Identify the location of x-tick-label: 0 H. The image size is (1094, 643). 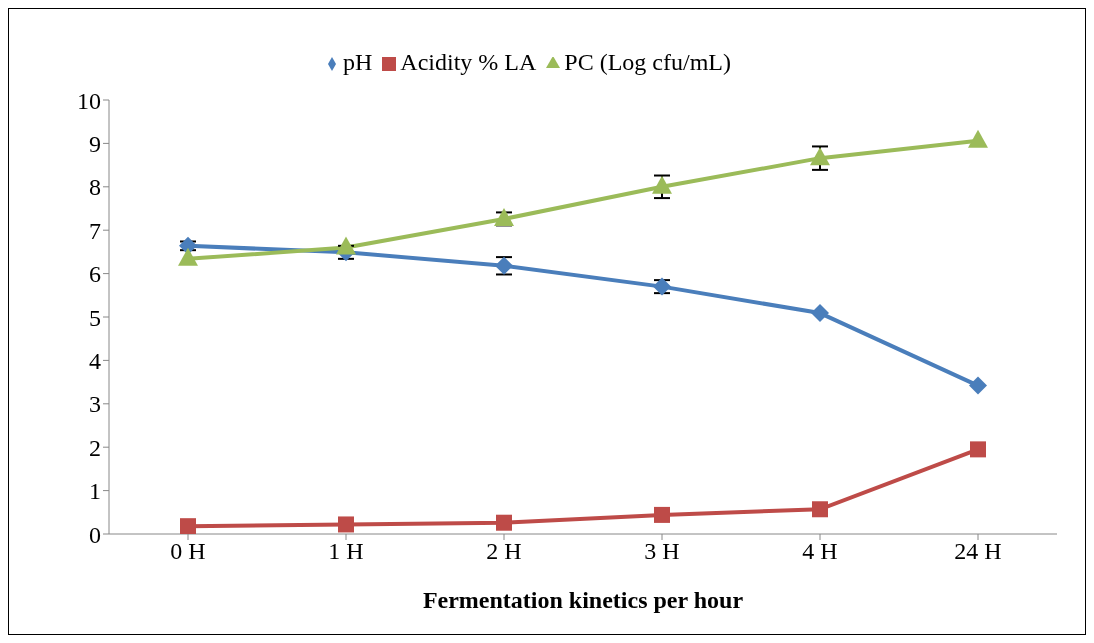
(188, 551).